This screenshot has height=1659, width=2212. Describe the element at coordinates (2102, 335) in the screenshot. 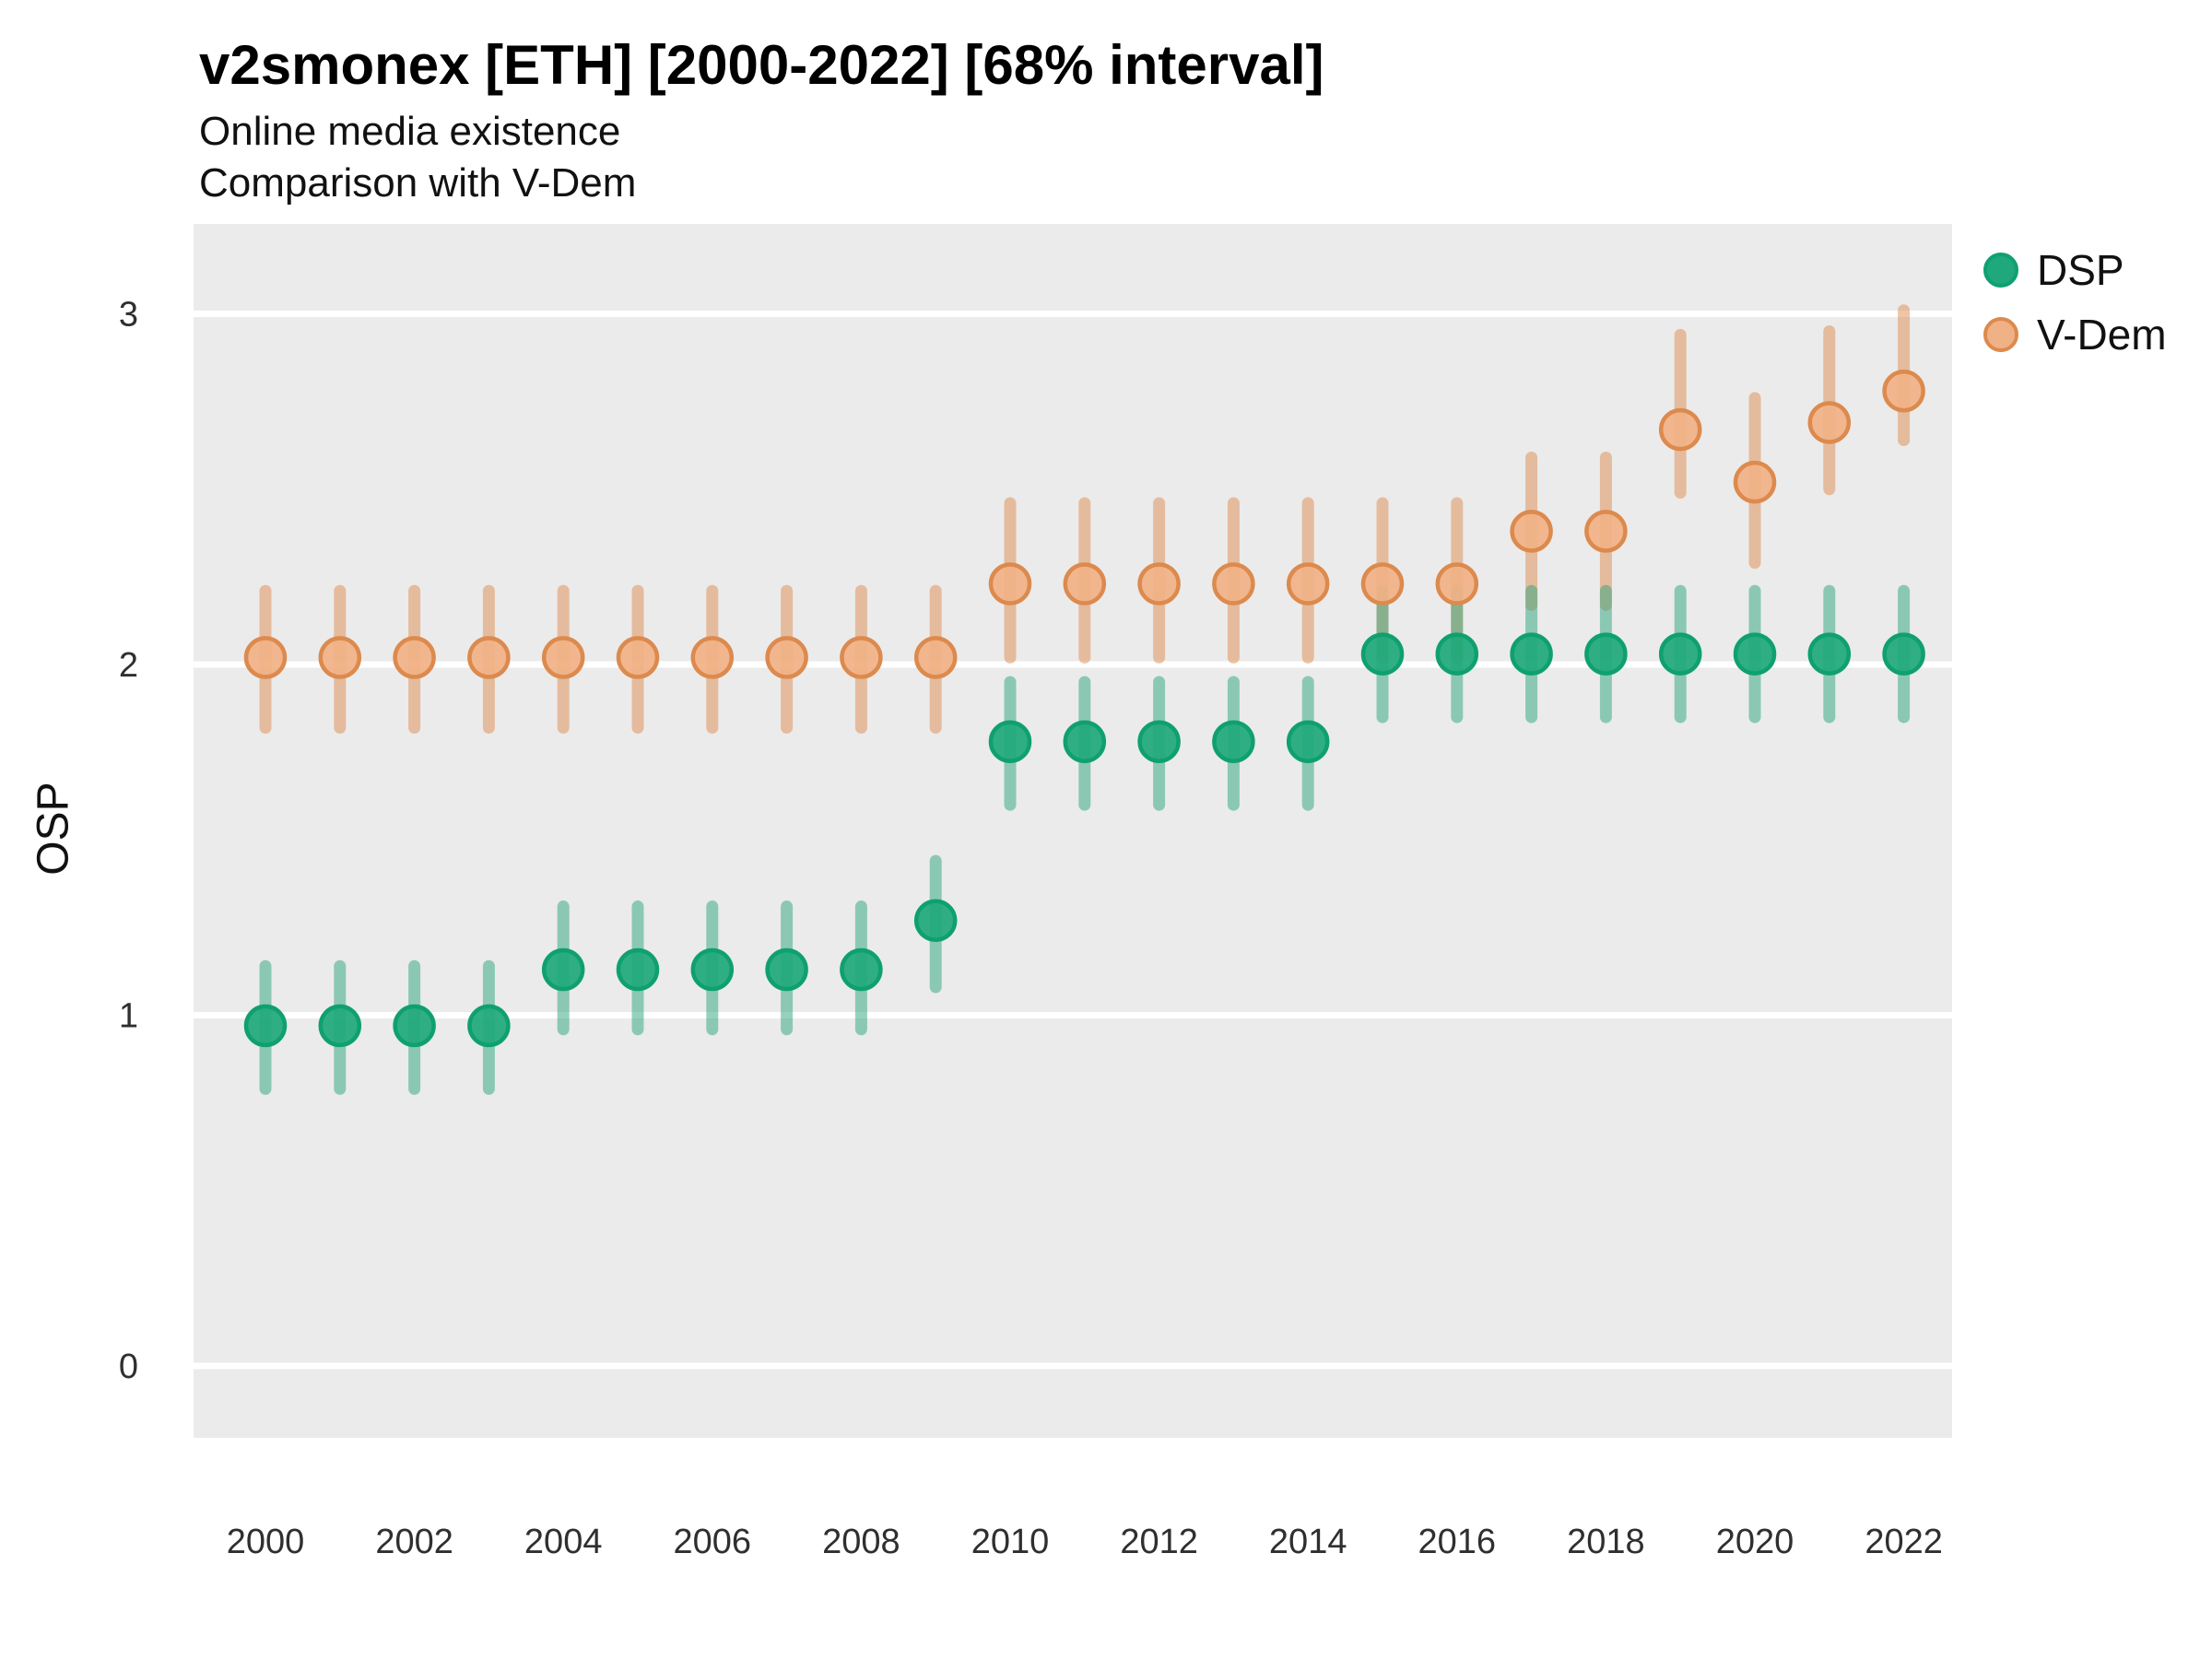

I see `legend-label-vdem: V-Dem` at that location.